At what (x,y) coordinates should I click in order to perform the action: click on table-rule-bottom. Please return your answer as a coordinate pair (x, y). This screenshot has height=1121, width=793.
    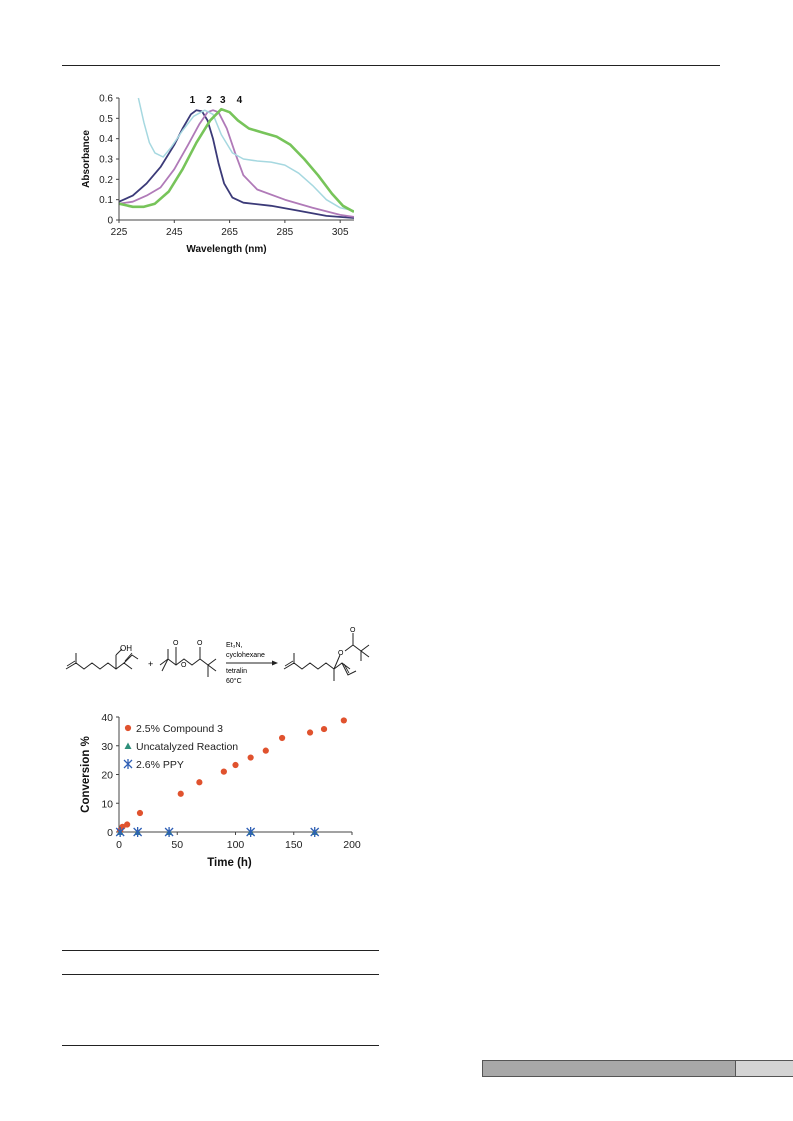
    Looking at the image, I should click on (220, 1045).